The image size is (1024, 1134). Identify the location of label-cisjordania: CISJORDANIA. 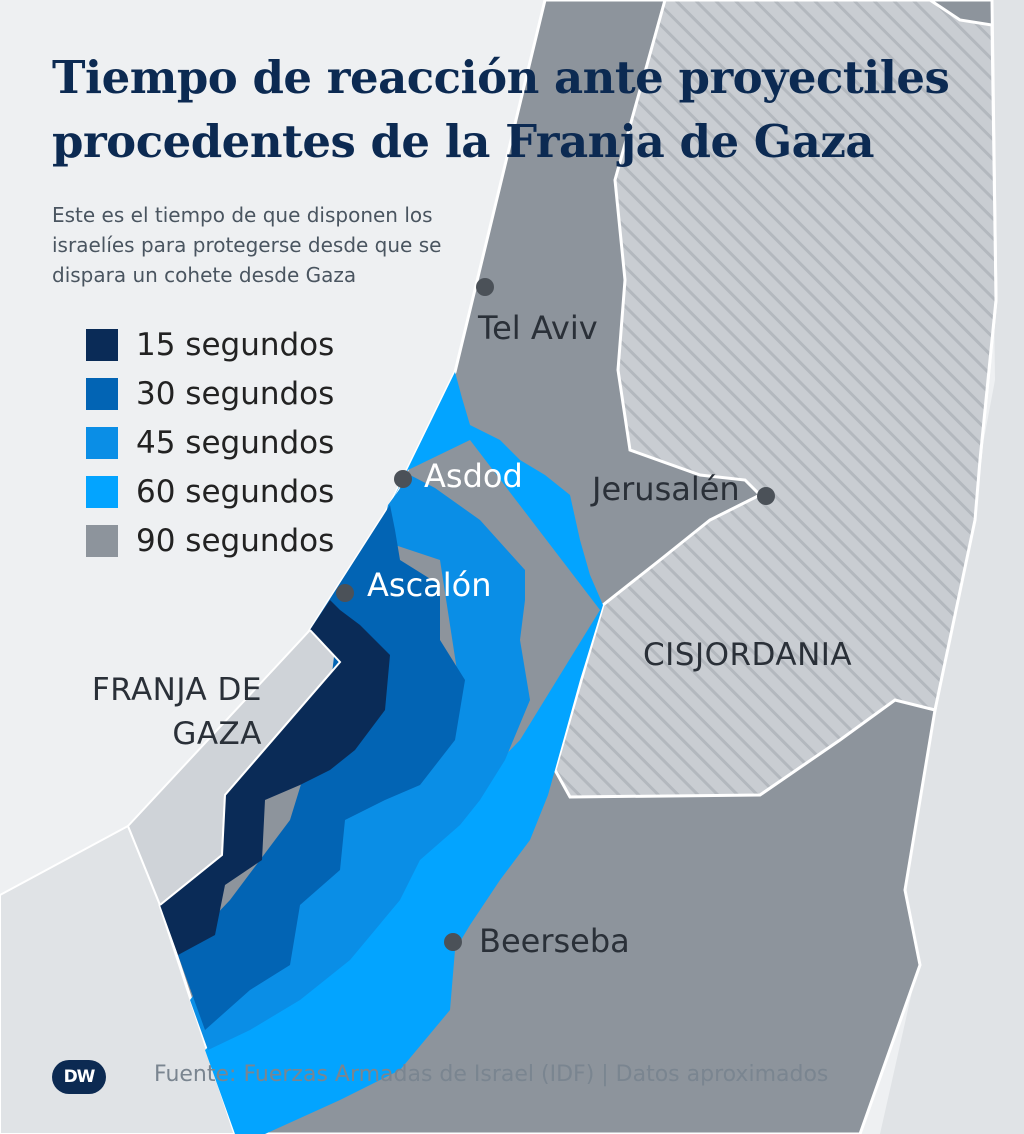
(748, 655).